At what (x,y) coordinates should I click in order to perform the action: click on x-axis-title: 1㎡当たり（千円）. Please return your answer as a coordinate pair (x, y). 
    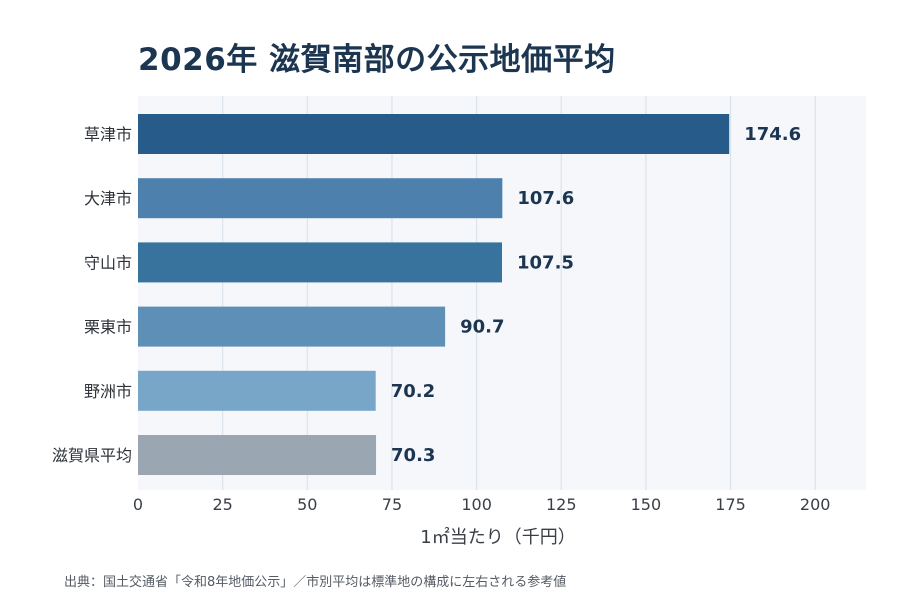
    Looking at the image, I should click on (497, 537).